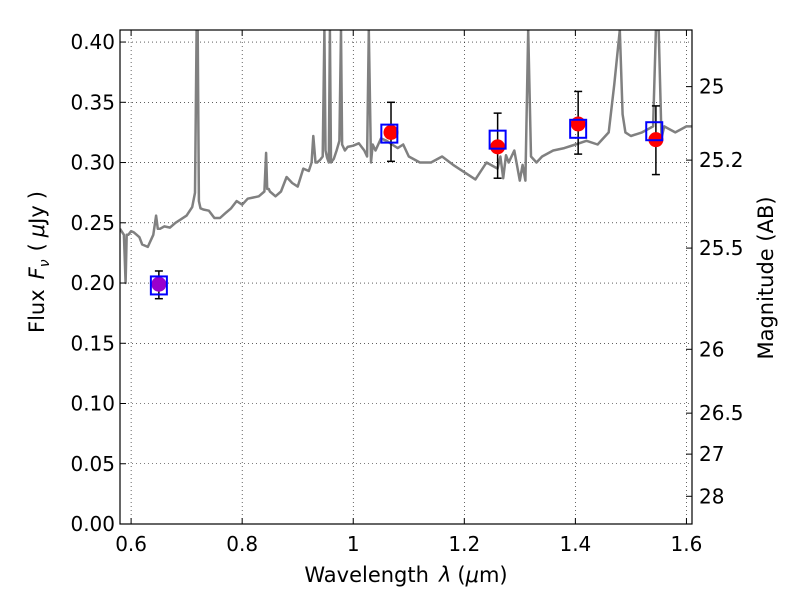  Describe the element at coordinates (131, 544) in the screenshot. I see `x-tick-label: 0.6` at that location.